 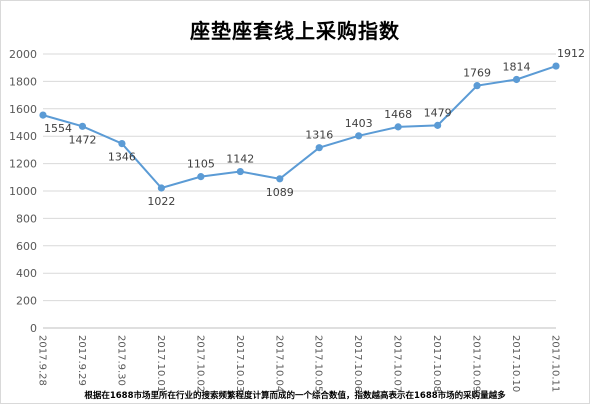 I want to click on y-tick-label: 600, so click(x=26, y=246).